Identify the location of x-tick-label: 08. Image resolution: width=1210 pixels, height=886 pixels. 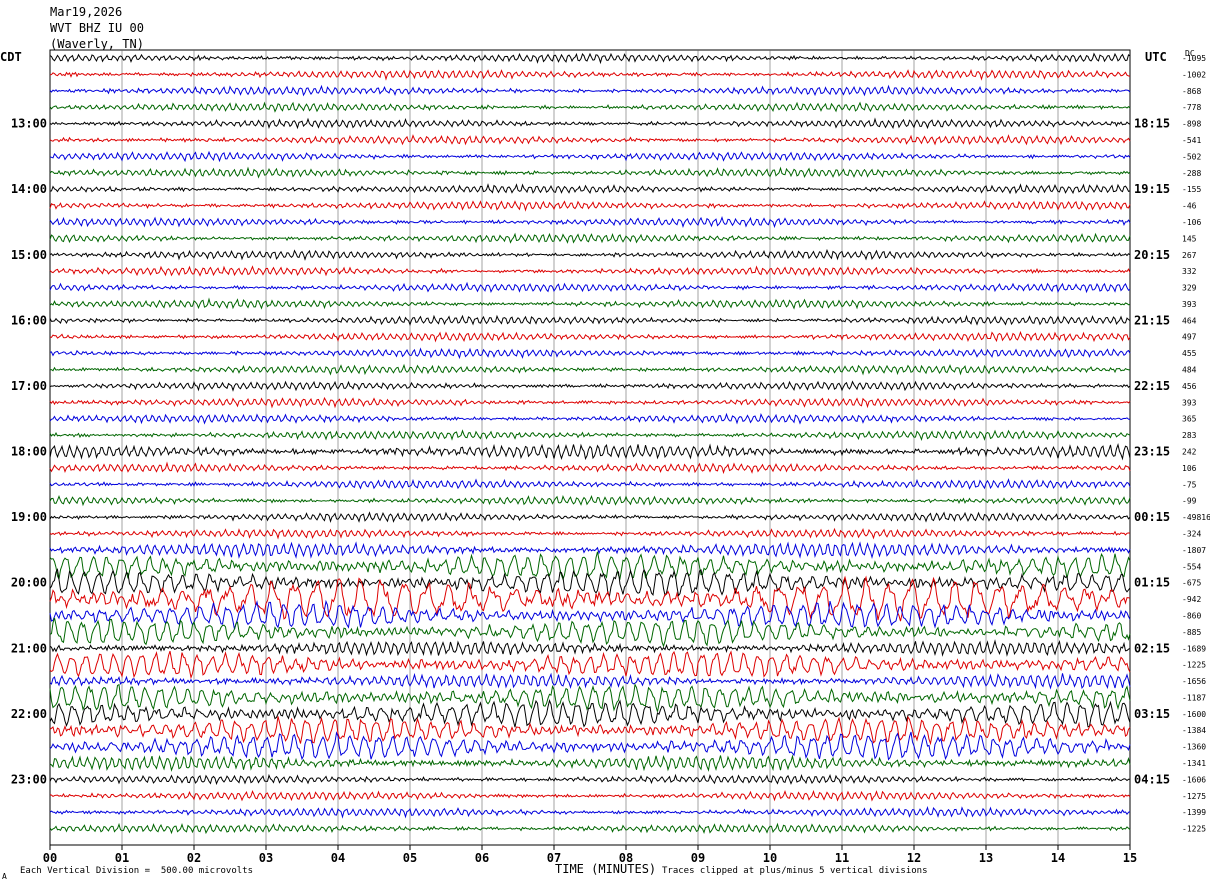
(626, 858).